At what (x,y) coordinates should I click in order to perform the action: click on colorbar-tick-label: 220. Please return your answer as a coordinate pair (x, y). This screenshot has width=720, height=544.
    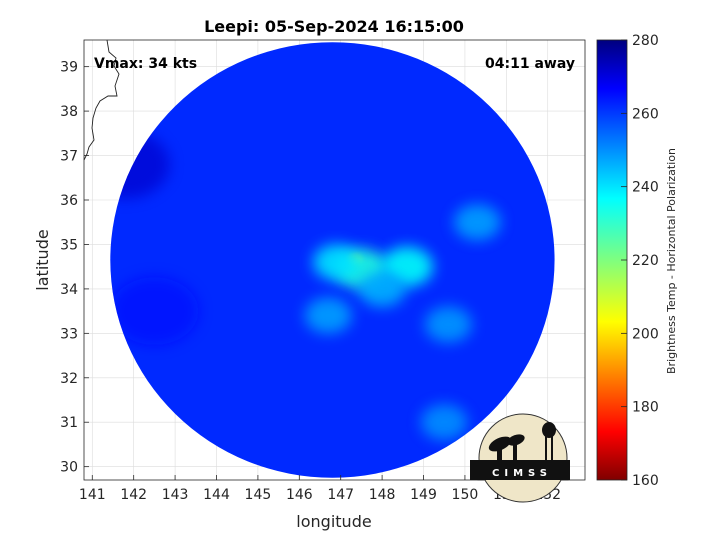
    Looking at the image, I should click on (645, 261).